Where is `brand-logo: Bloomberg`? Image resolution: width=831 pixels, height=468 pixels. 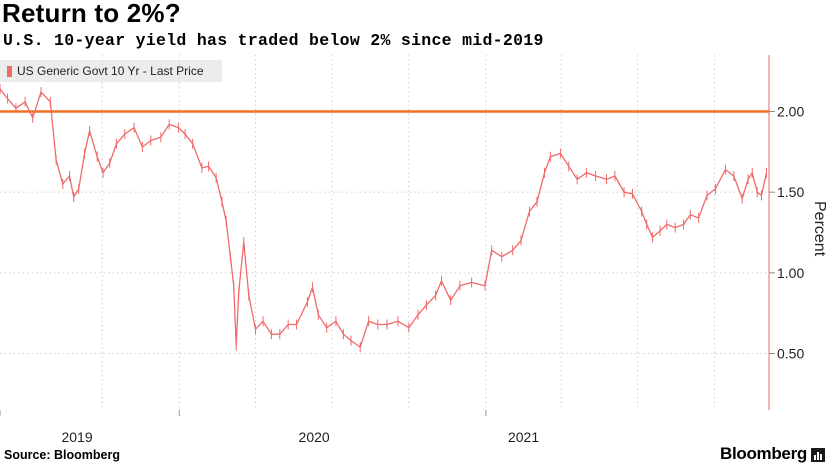
brand-logo: Bloomberg is located at coordinates (763, 453).